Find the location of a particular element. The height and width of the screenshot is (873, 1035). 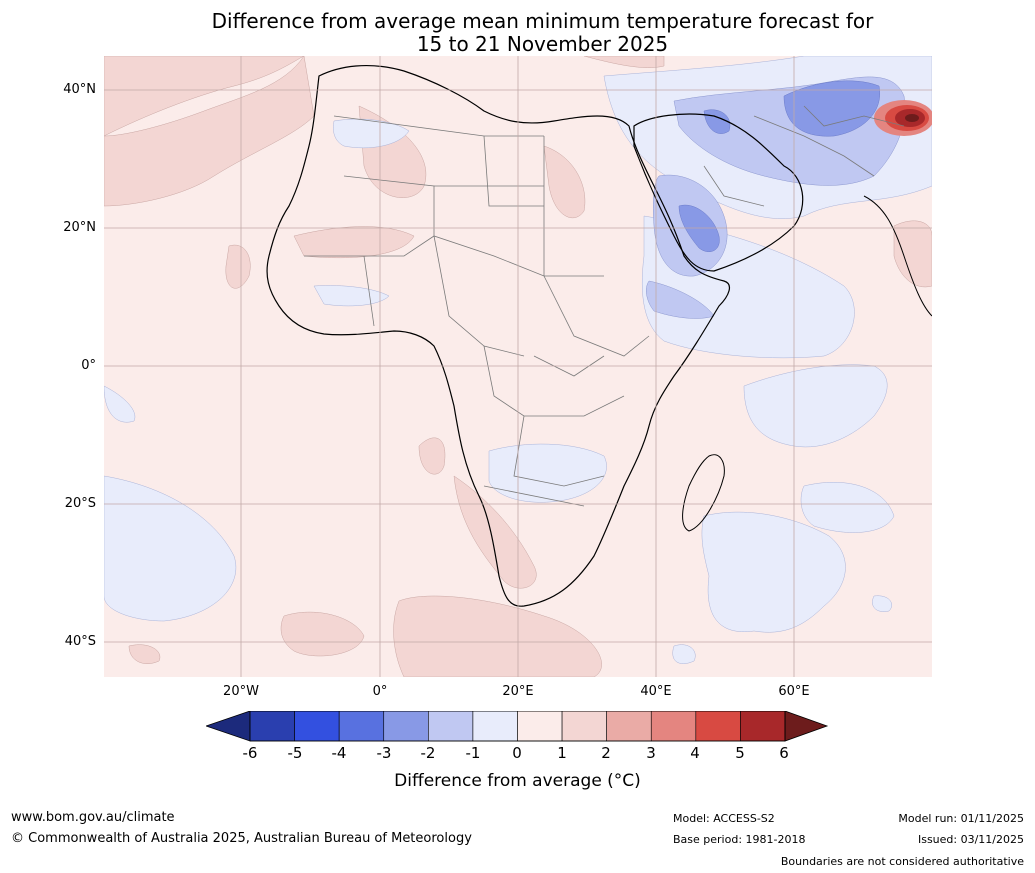

colorbar-tick: 3 is located at coordinates (651, 753).